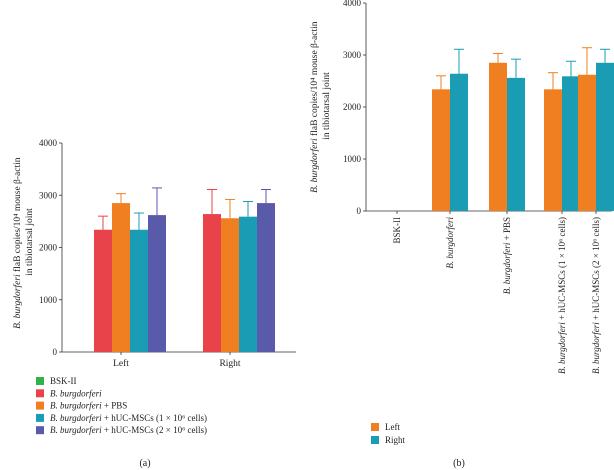 This screenshot has height=470, width=614. What do you see at coordinates (184, 269) in the screenshot?
I see `panel-a-bars` at bounding box center [184, 269].